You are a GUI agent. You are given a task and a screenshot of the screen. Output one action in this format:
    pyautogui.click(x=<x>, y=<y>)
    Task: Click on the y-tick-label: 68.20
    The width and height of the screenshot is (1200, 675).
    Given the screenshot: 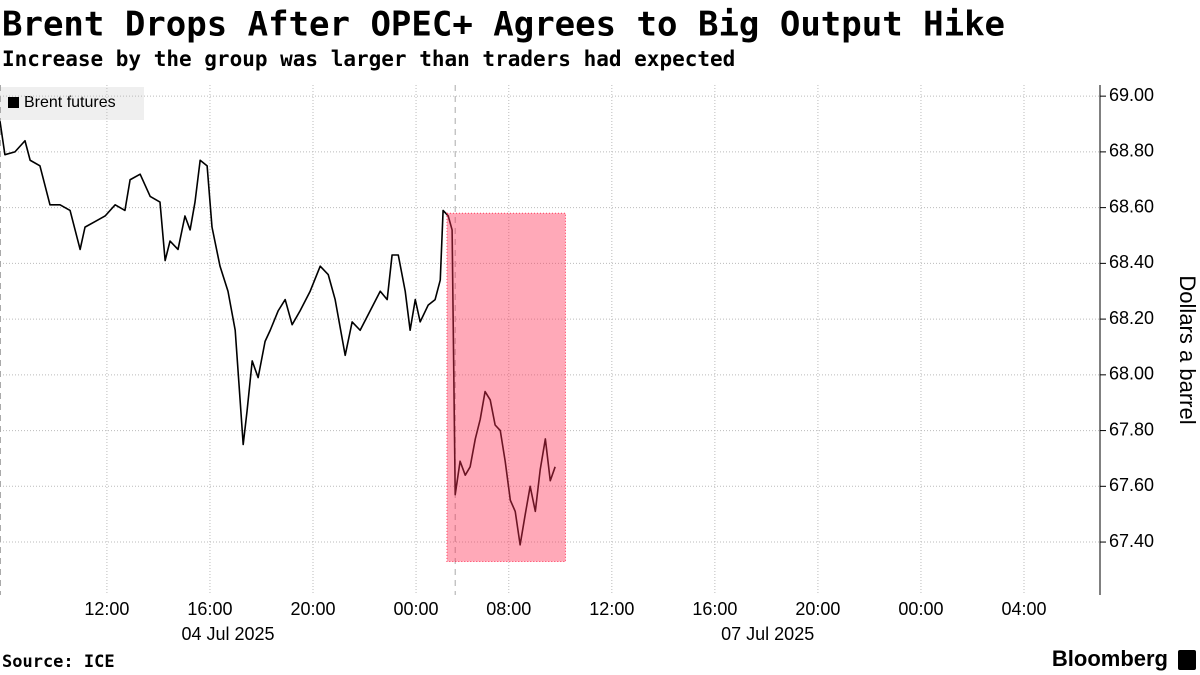 What is the action you would take?
    pyautogui.click(x=1131, y=318)
    